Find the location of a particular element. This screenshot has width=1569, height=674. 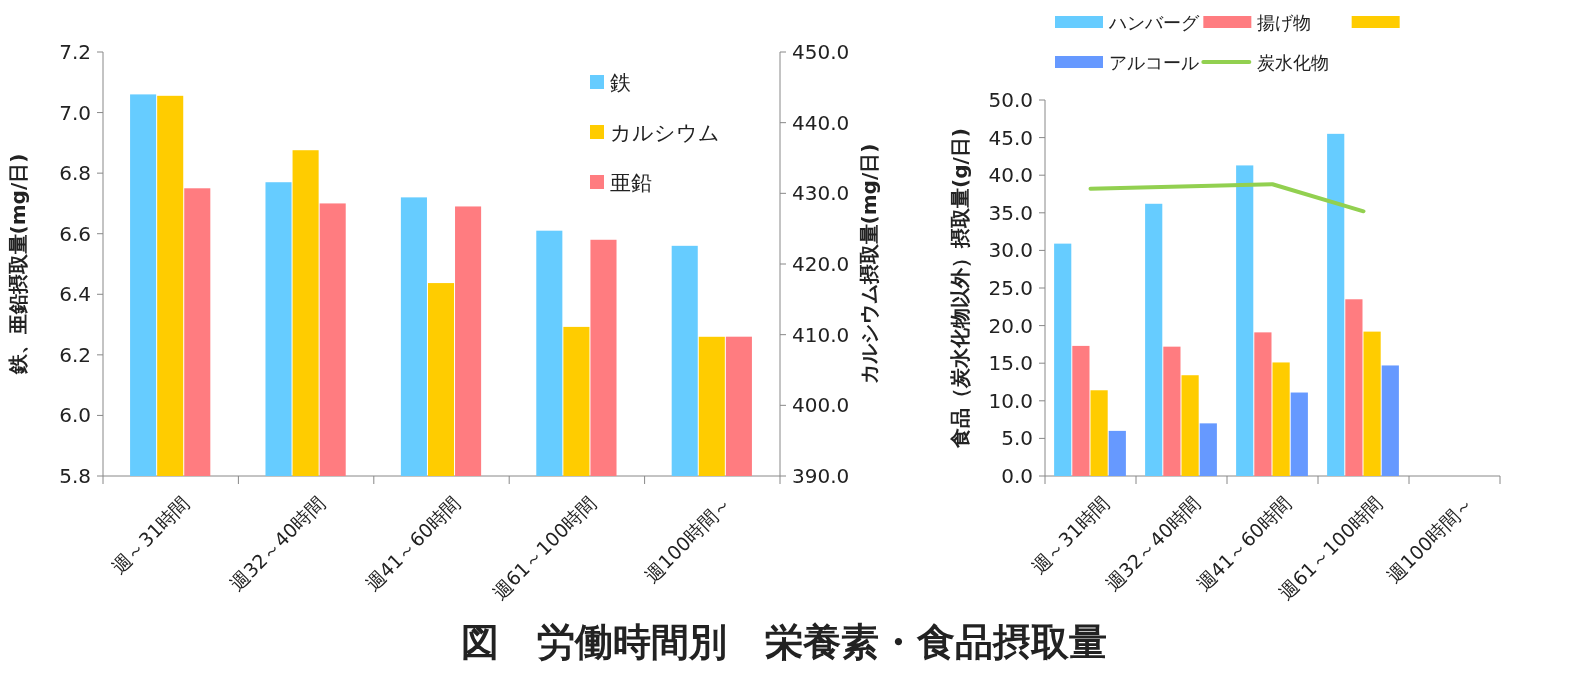

legend-label: アルコール is located at coordinates (1154, 62).